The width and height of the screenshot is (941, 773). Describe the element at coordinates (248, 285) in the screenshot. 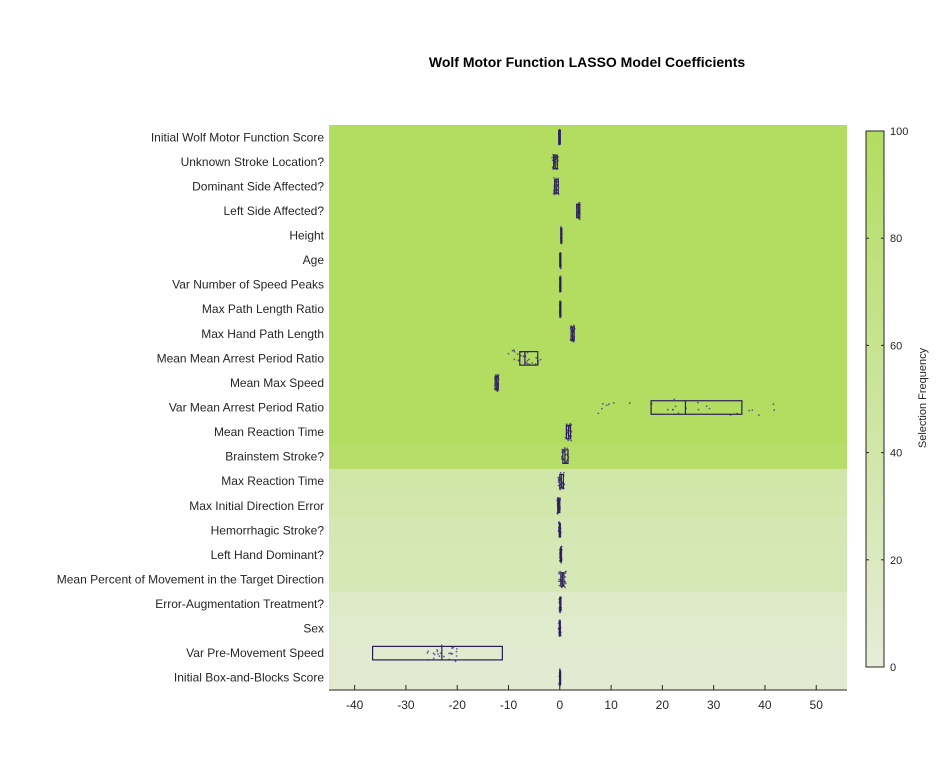

I see `row-label: Var Number of Speed Peaks` at that location.